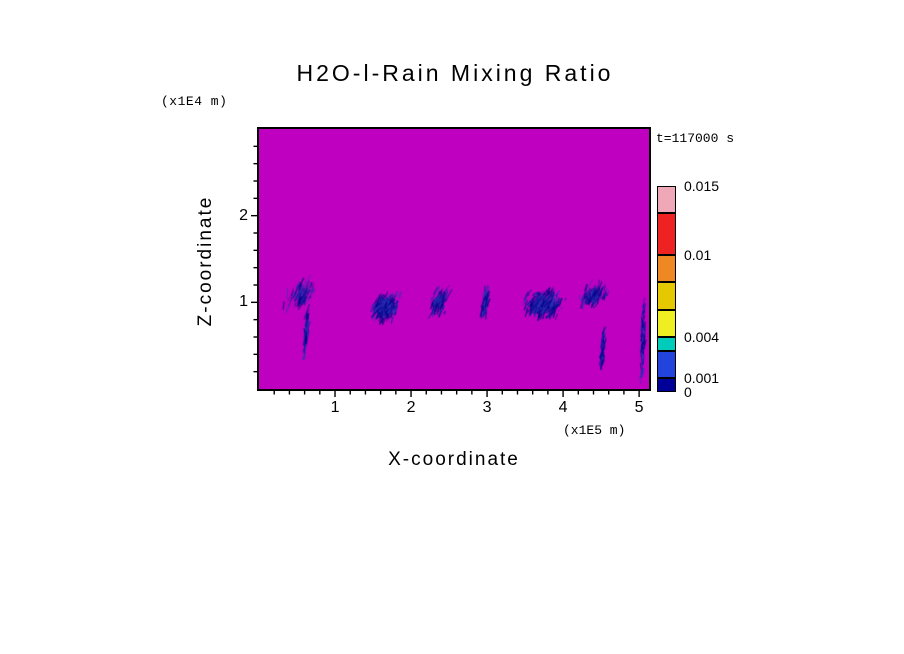  Describe the element at coordinates (243, 215) in the screenshot. I see `y-tick-label: 2` at that location.